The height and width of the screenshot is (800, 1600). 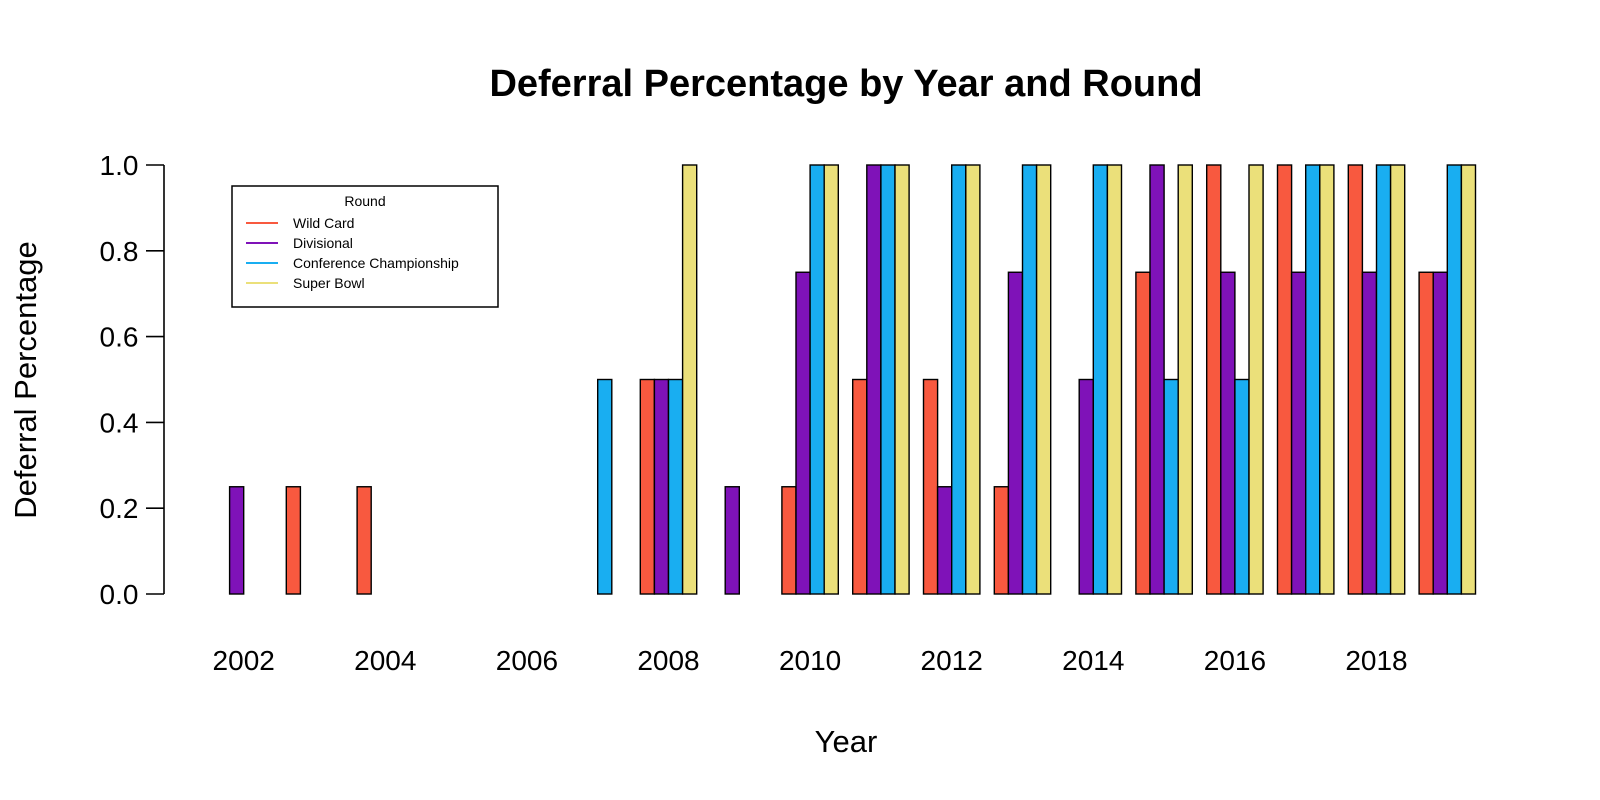 What do you see at coordinates (1242, 486) in the screenshot?
I see `bar-2016-conference-championship` at bounding box center [1242, 486].